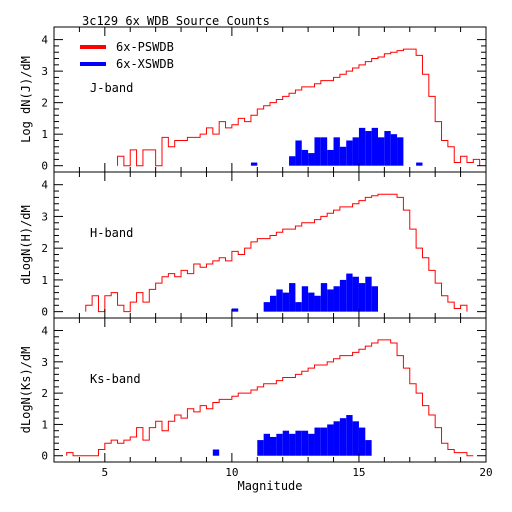 The height and width of the screenshot is (512, 512). What do you see at coordinates (127, 55) in the screenshot?
I see `legend: 6x-PSWDB 6x-XSWDB` at bounding box center [127, 55].